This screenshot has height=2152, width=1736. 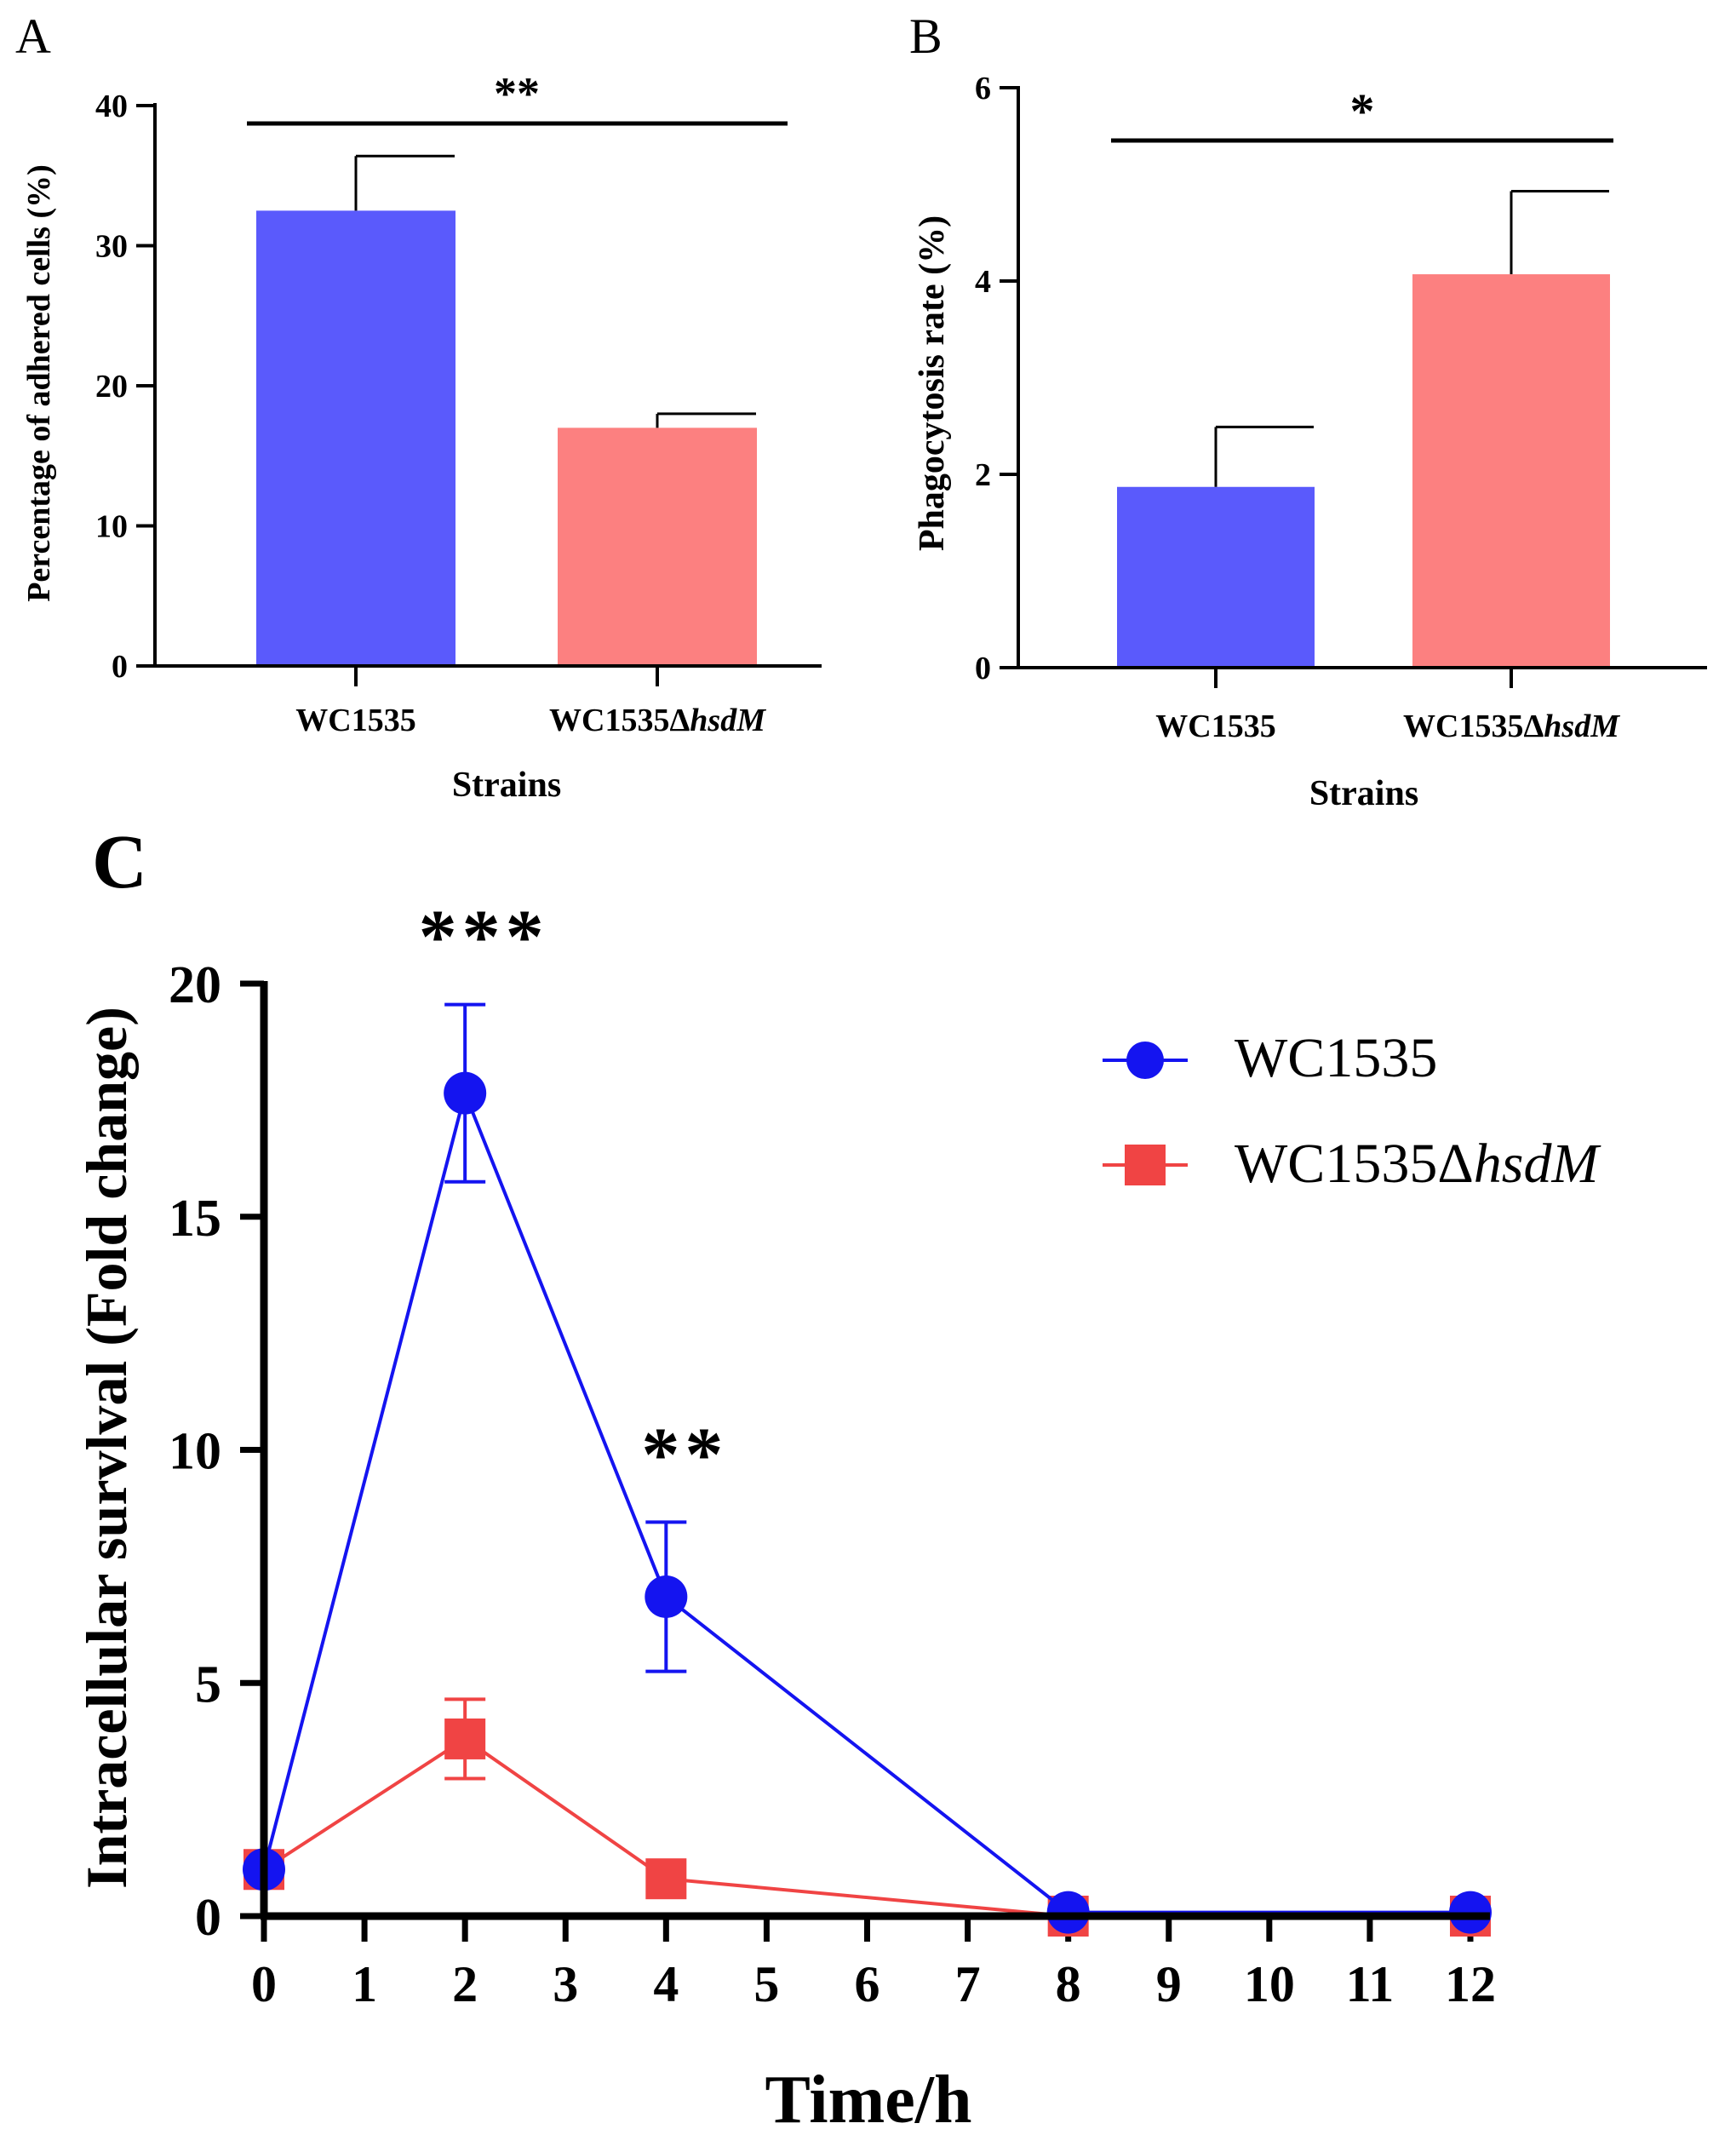 I want to click on legend-item-wc1535-hsdm: WC1535ΔhsdM, so click(x=1352, y=1164).